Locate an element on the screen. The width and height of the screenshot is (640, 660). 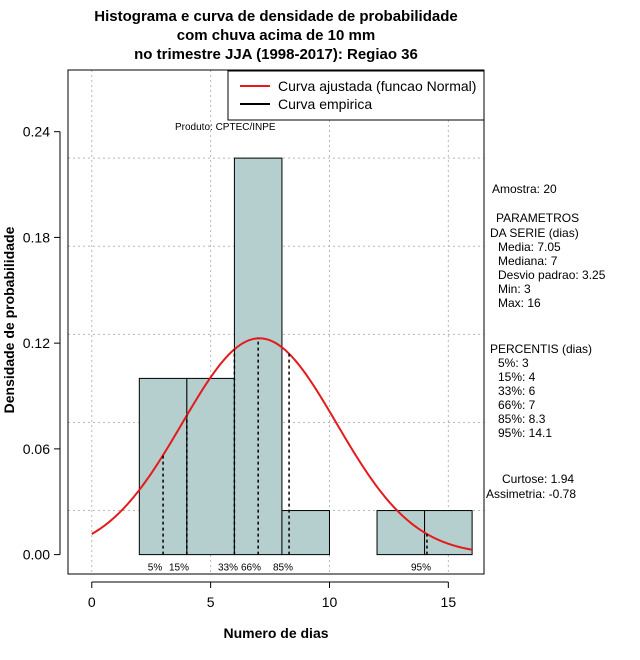
chart-title-line-3: no trimestre JJA (1998-2017): Regiao 36 is located at coordinates (276, 54).